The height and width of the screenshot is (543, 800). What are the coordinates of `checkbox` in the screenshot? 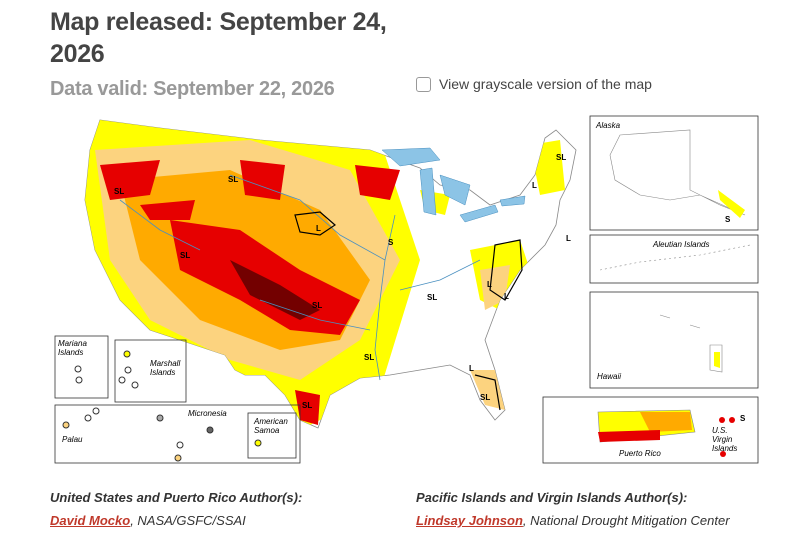 It's located at (423, 84).